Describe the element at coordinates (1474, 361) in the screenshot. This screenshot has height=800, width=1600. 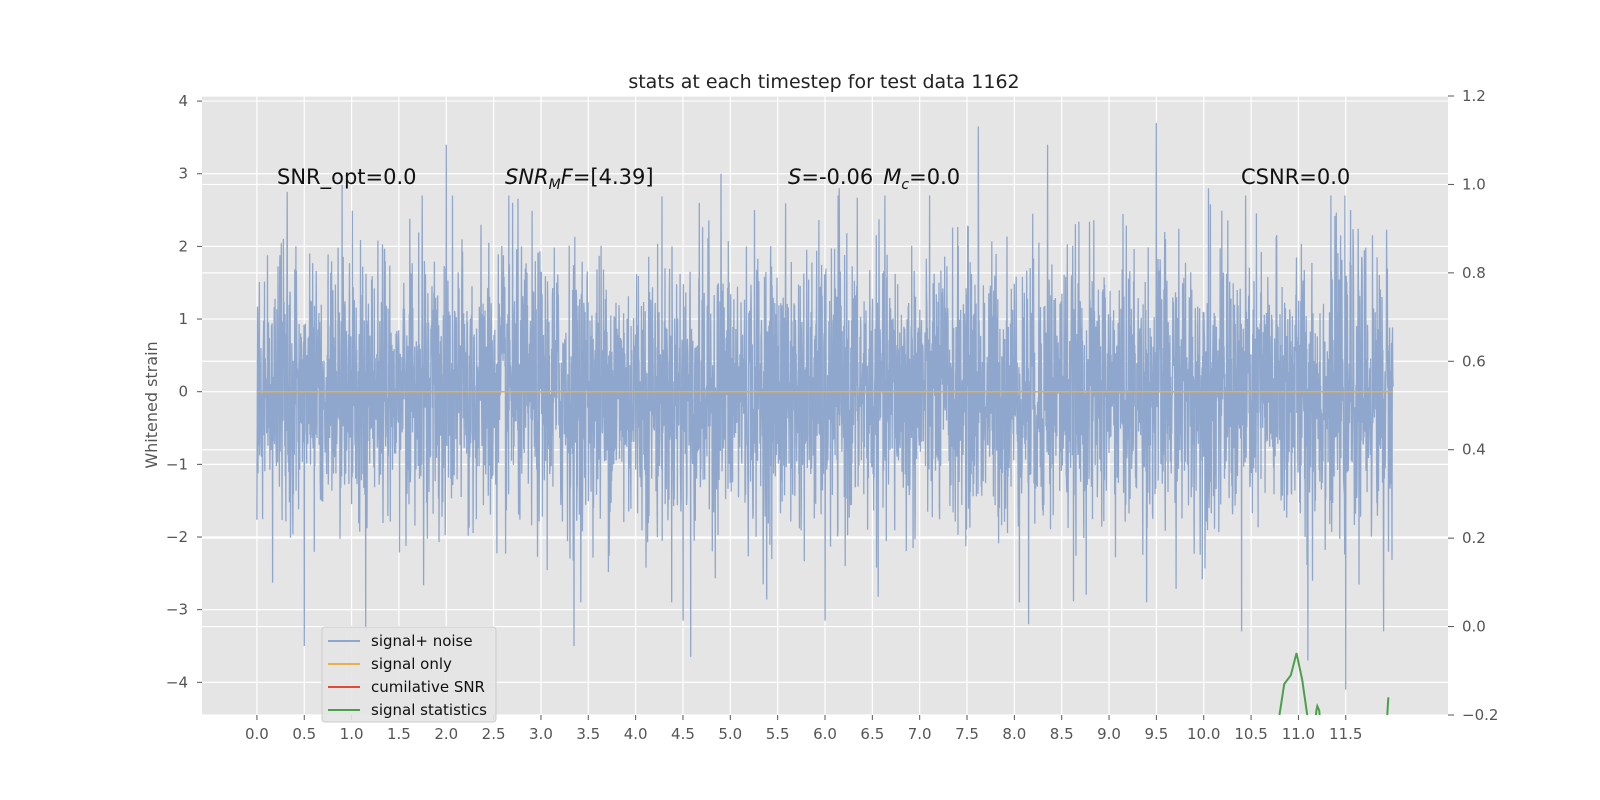
I see `y-right-tick-label: 0.6` at that location.